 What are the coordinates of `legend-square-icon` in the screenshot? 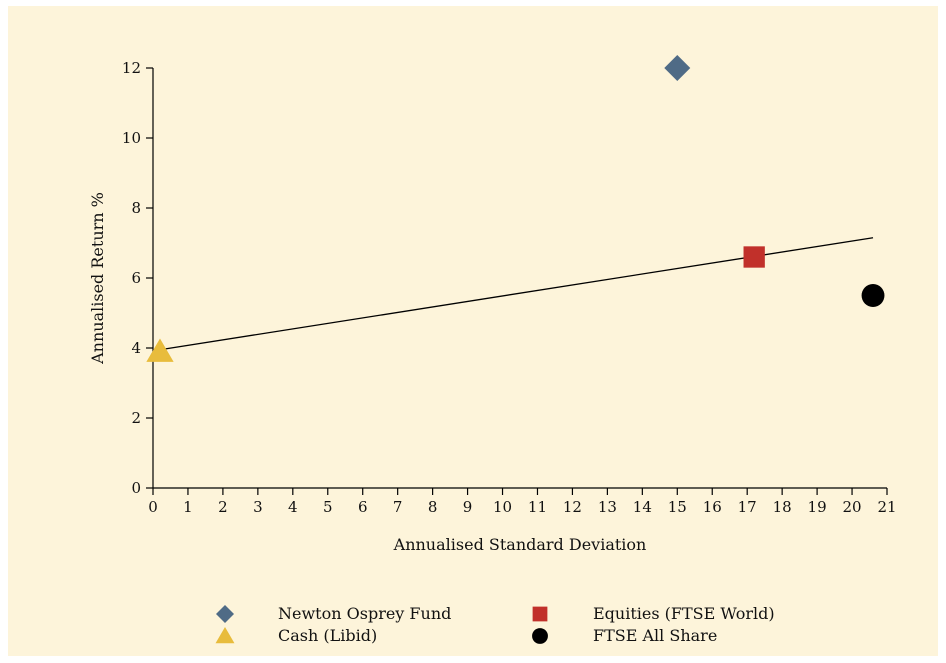 It's located at (540, 614).